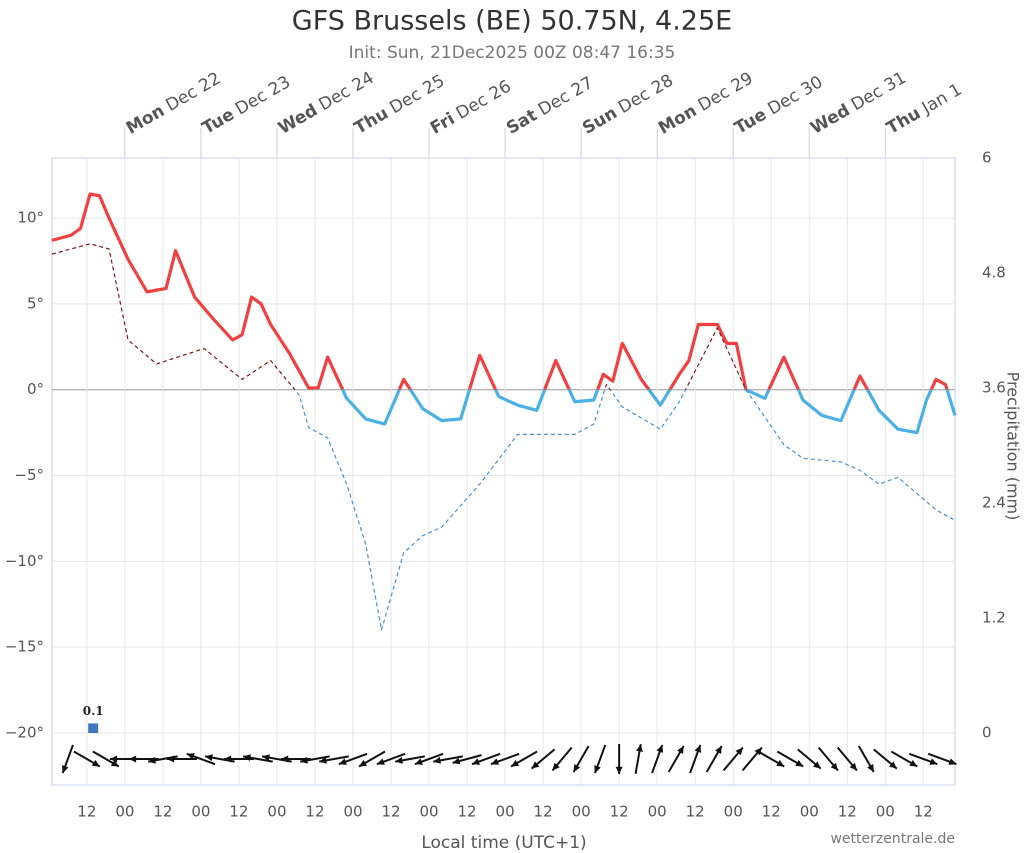 This screenshot has width=1024, height=853. What do you see at coordinates (994, 388) in the screenshot?
I see `y2-tick-label: 3.6` at bounding box center [994, 388].